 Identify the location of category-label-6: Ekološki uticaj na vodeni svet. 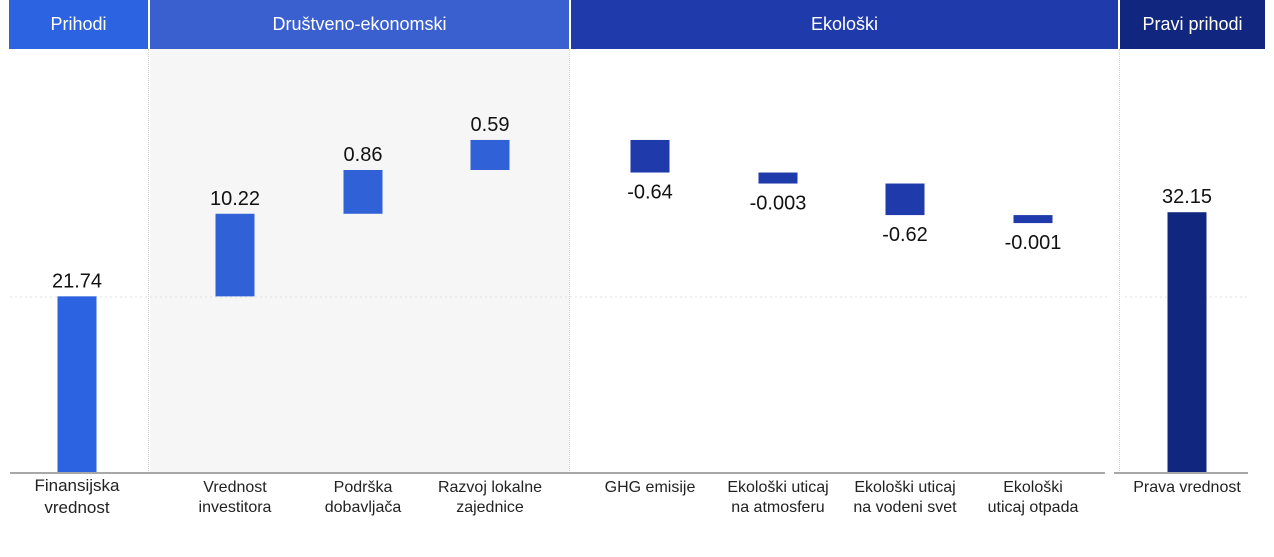
(905, 497).